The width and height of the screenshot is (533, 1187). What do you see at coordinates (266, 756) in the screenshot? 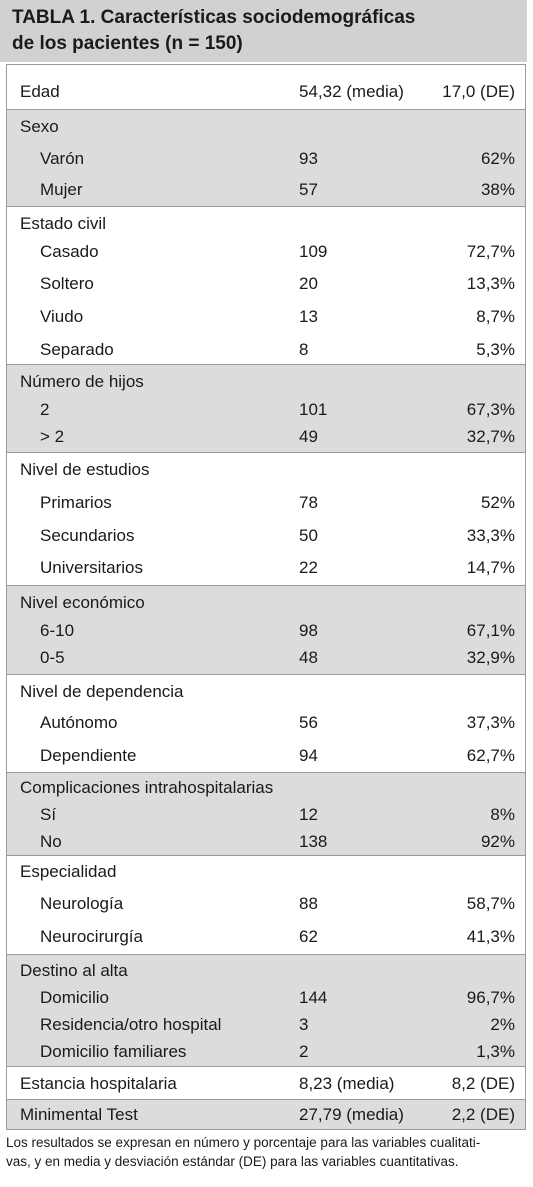
I see `table-row: Dependiente 94 62,7%` at bounding box center [266, 756].